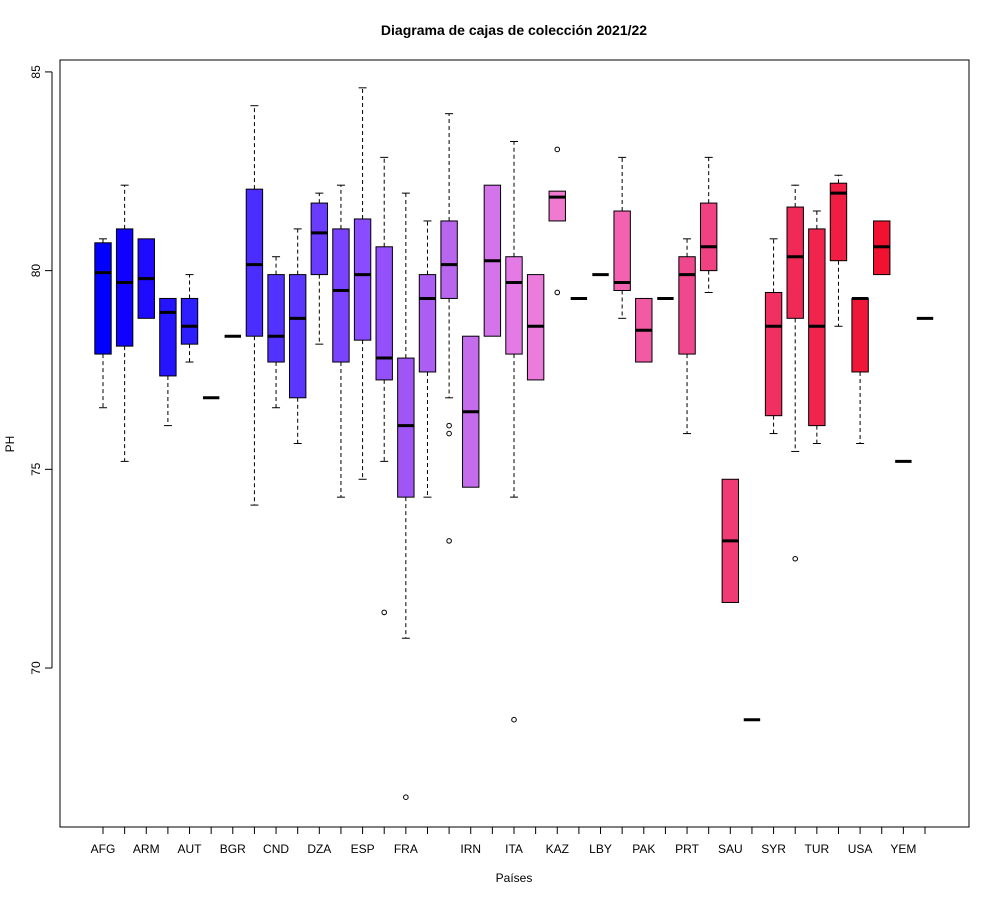 This screenshot has width=1000, height=900. Describe the element at coordinates (363, 849) in the screenshot. I see `x-tick-label: ESP` at that location.